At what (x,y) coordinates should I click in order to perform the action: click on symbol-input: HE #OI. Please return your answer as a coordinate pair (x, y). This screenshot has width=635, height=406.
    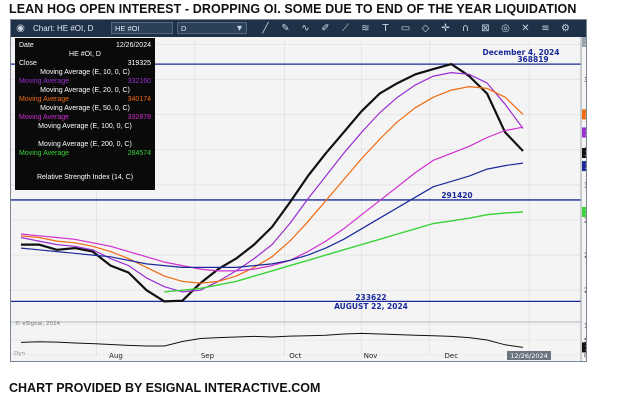
    Looking at the image, I should click on (142, 28).